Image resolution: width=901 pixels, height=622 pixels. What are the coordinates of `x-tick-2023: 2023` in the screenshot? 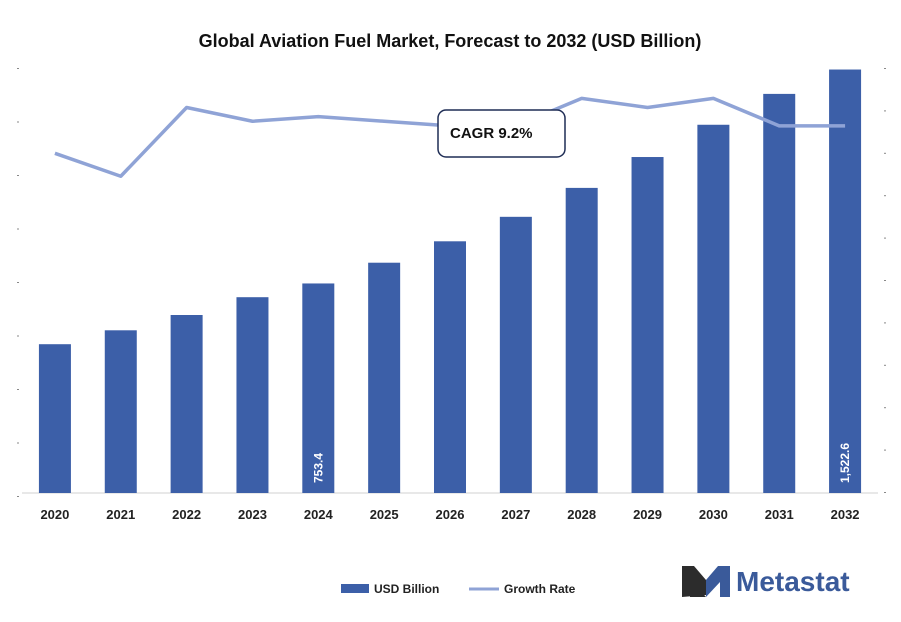 It's located at (252, 514).